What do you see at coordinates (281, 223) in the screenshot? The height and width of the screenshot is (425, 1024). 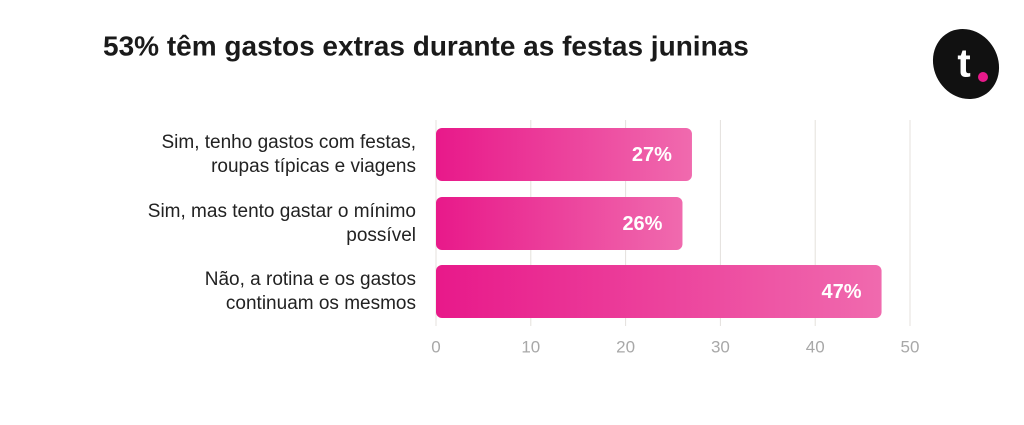 I see `category-label: Sim, mas tento gastar o mínimo possível` at bounding box center [281, 223].